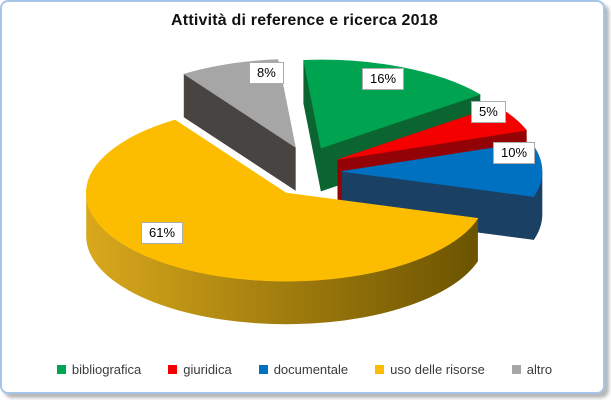 The width and height of the screenshot is (611, 400). What do you see at coordinates (173, 369) in the screenshot?
I see `legend-swatch-giuridica` at bounding box center [173, 369].